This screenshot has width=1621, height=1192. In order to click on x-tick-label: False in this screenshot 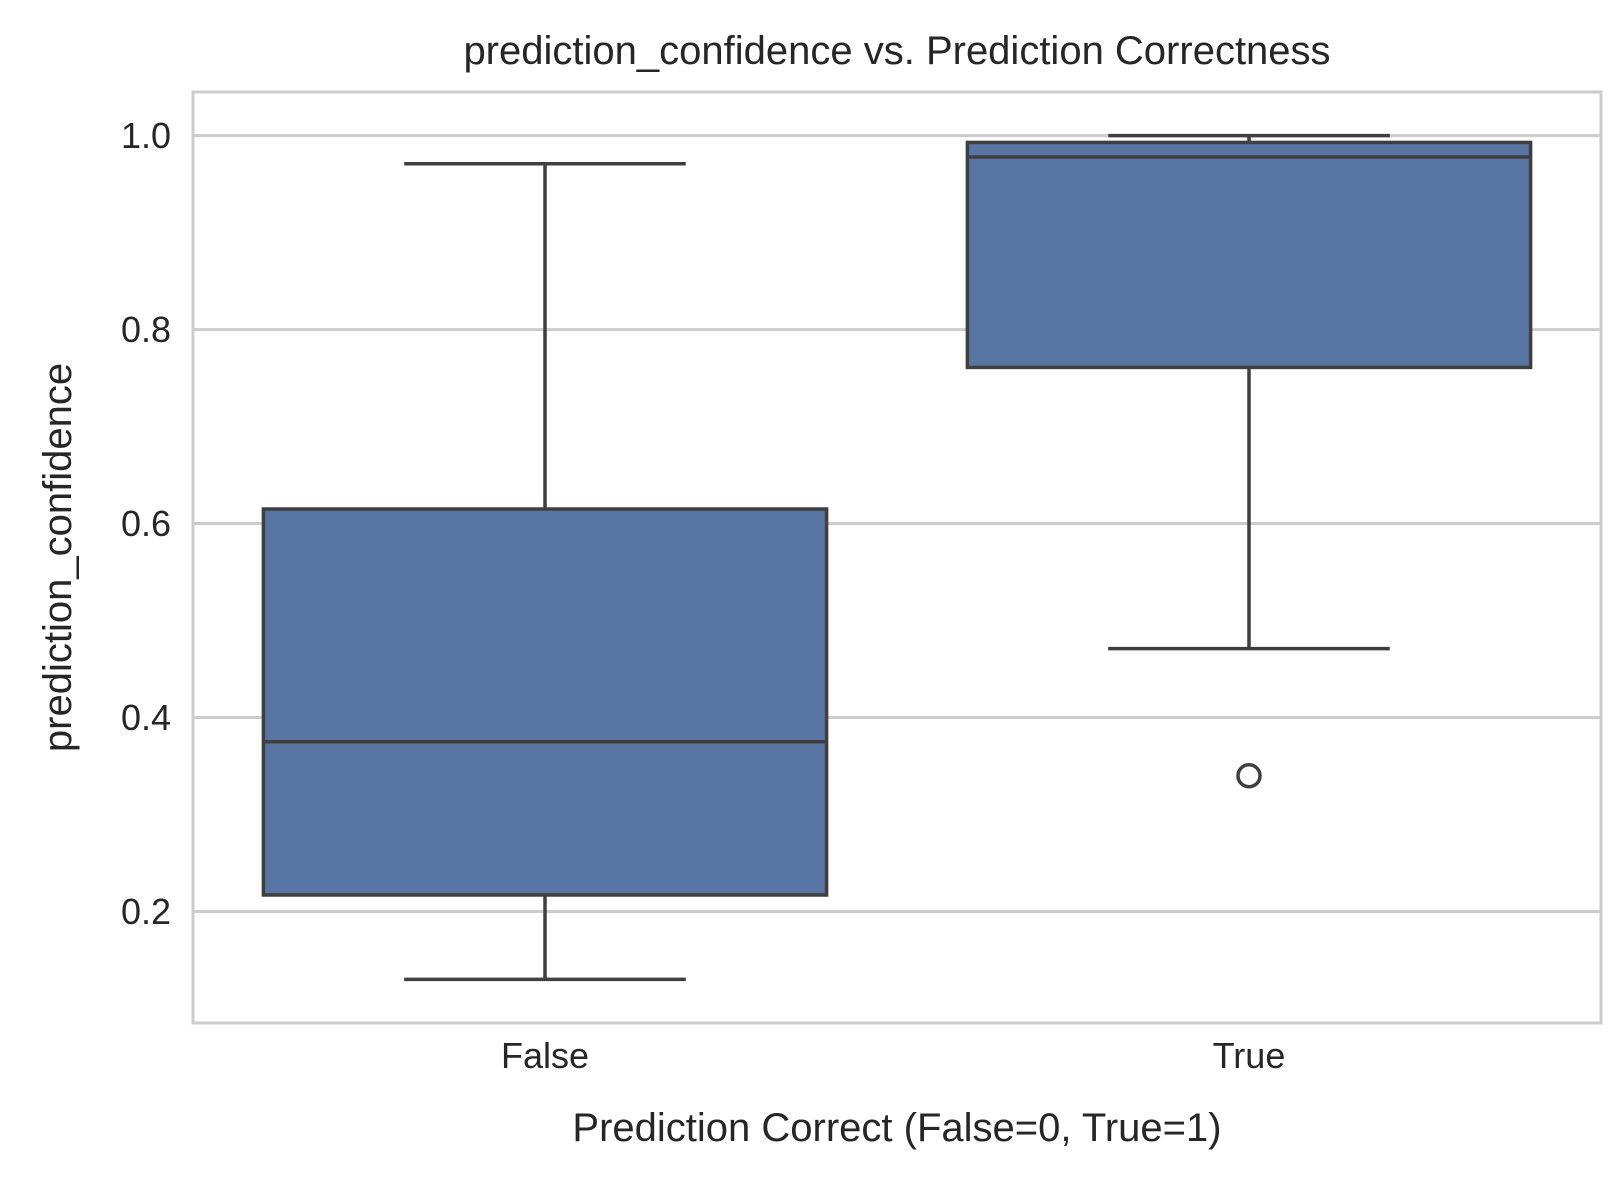, I will do `click(545, 1055)`.